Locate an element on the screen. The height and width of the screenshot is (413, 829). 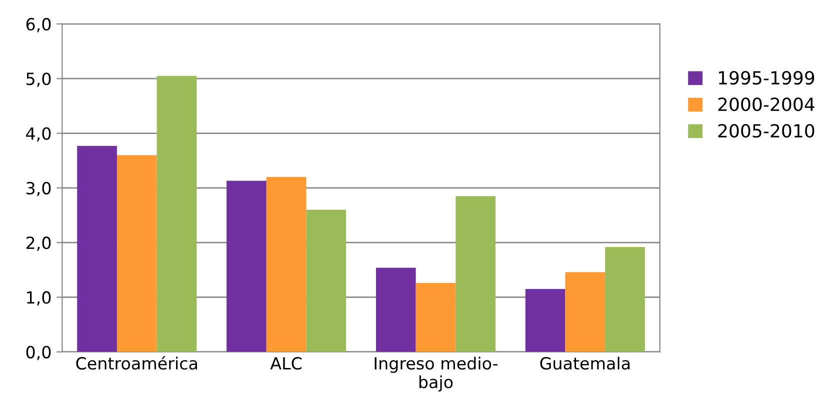
legend-label: 1995-1999 is located at coordinates (766, 78).